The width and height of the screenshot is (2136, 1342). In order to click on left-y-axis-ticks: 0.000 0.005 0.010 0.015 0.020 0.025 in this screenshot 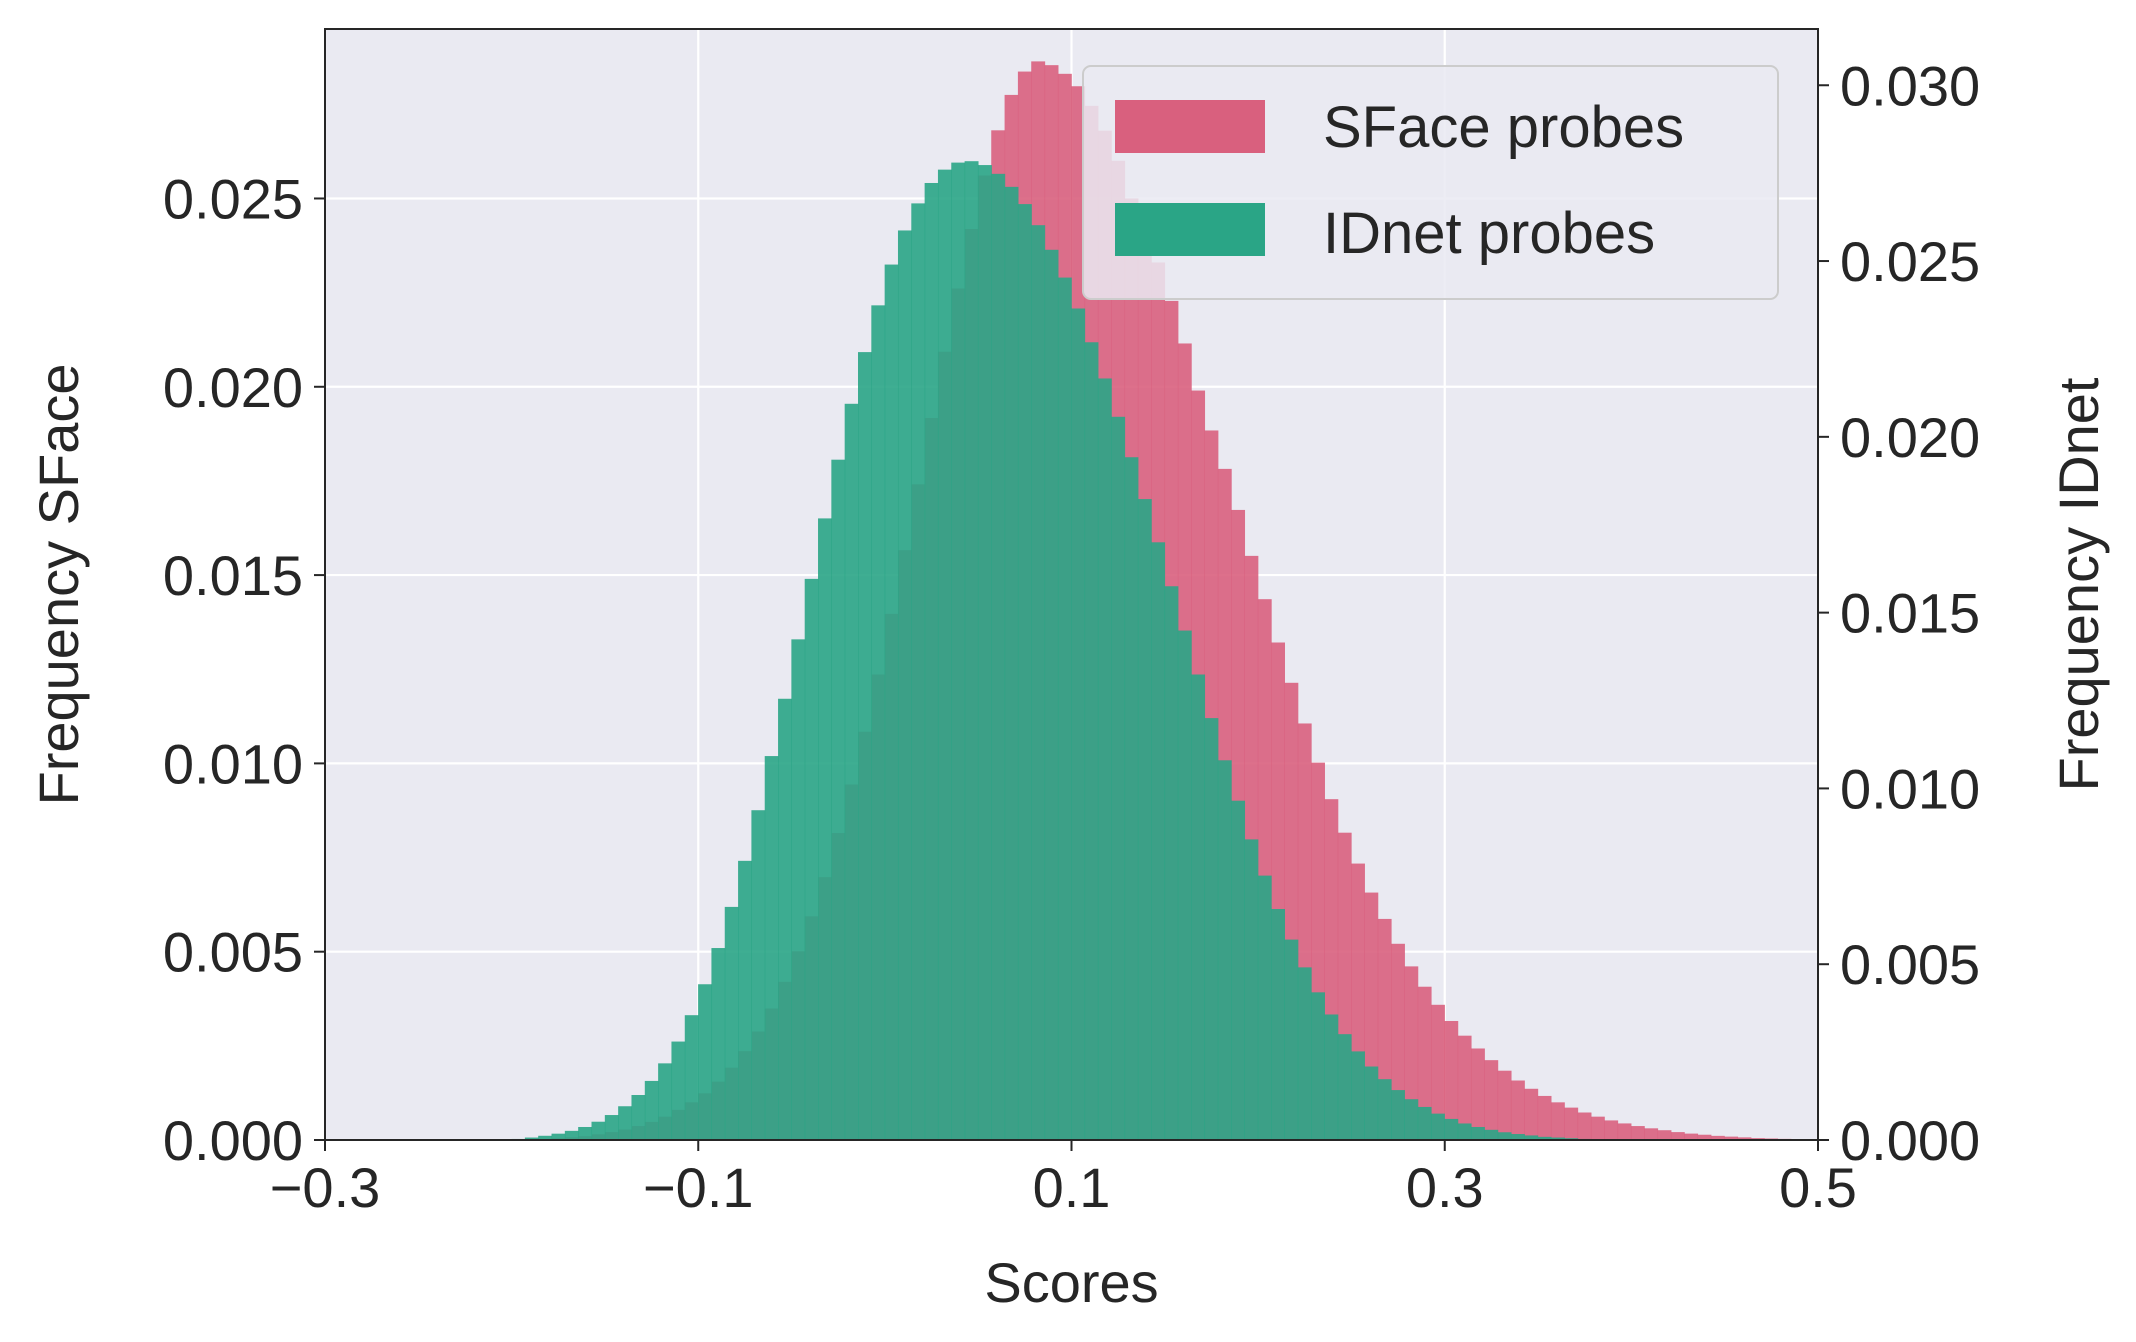, I will do `click(244, 669)`.